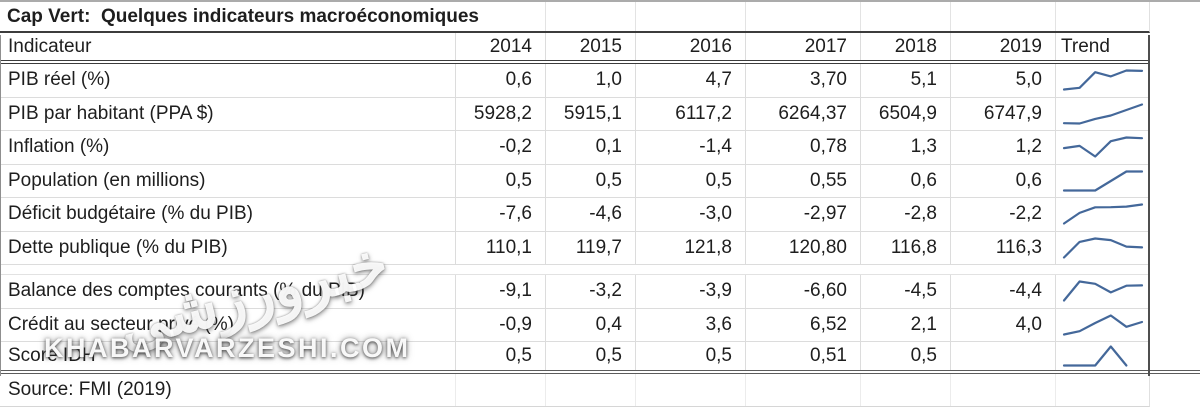 The height and width of the screenshot is (407, 1200). What do you see at coordinates (118, 247) in the screenshot?
I see `row-label: Dette publique (% du PIB)` at bounding box center [118, 247].